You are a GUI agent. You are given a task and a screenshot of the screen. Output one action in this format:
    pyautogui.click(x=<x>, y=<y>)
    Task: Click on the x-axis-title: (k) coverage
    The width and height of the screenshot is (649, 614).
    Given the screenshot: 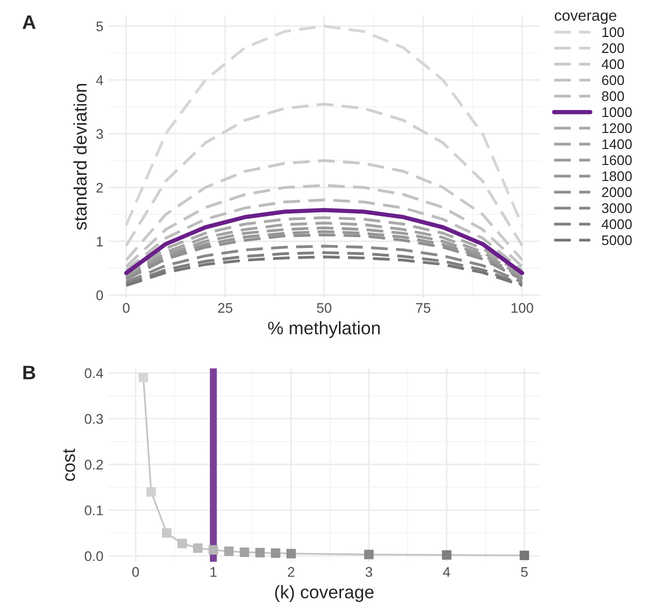 What is the action you would take?
    pyautogui.click(x=324, y=593)
    